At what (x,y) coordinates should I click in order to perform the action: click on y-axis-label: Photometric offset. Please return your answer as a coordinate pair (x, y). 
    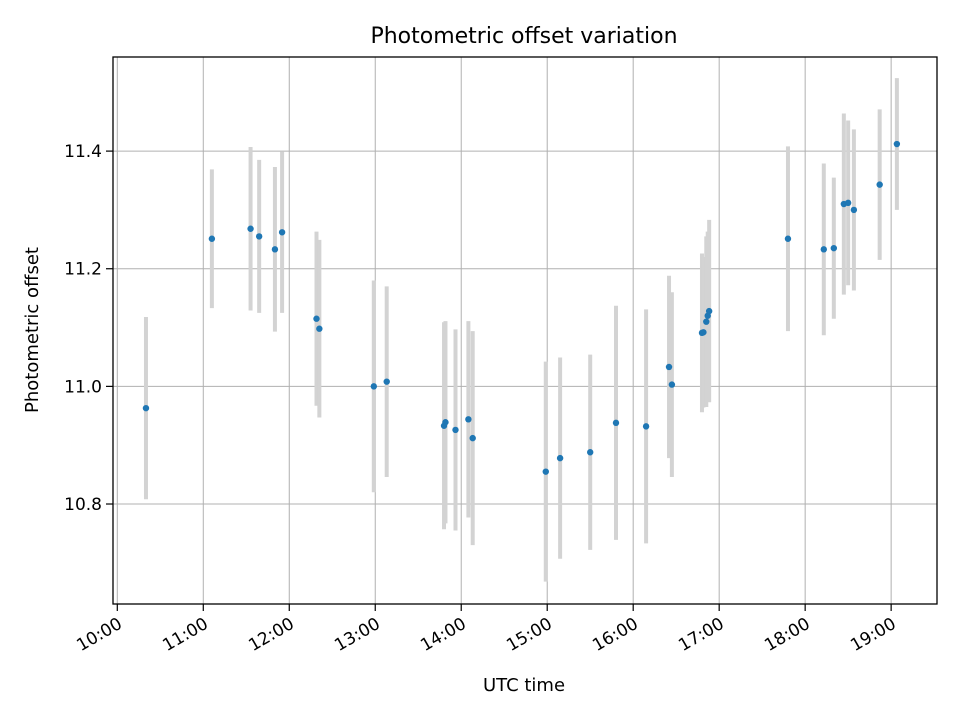
    Looking at the image, I should click on (32, 330).